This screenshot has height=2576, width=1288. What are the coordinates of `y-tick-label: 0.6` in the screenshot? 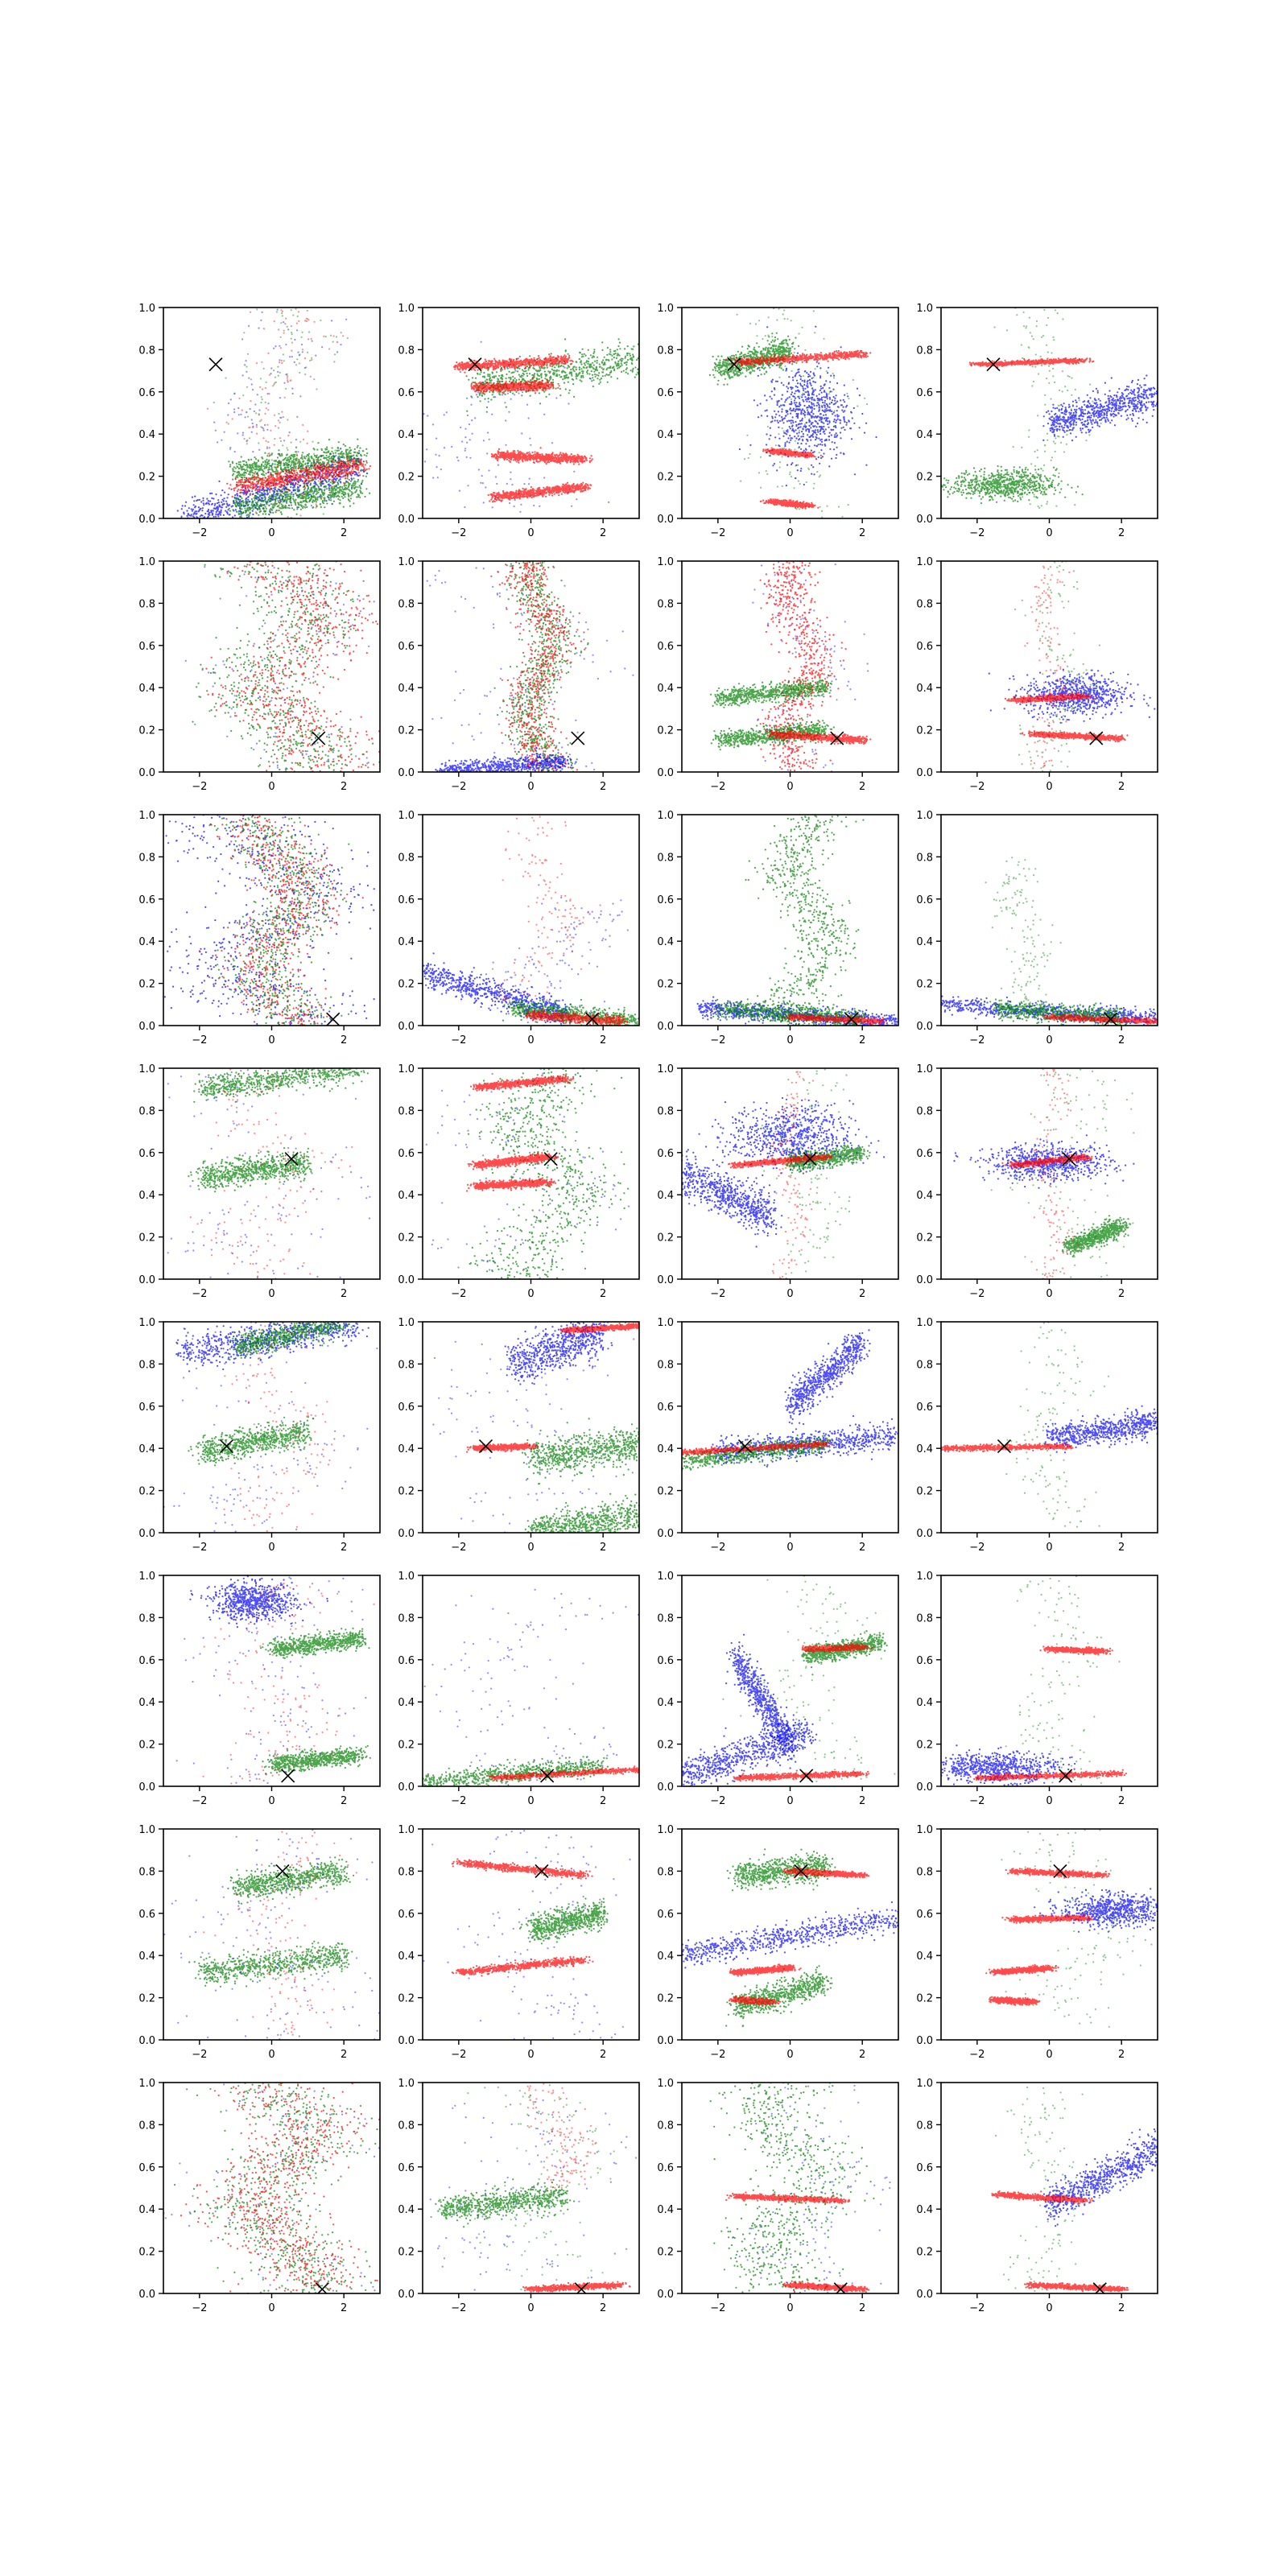 It's located at (146, 393).